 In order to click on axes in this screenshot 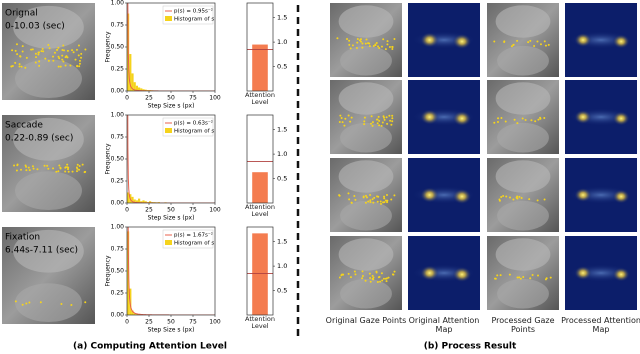, I will do `click(260, 159)`.